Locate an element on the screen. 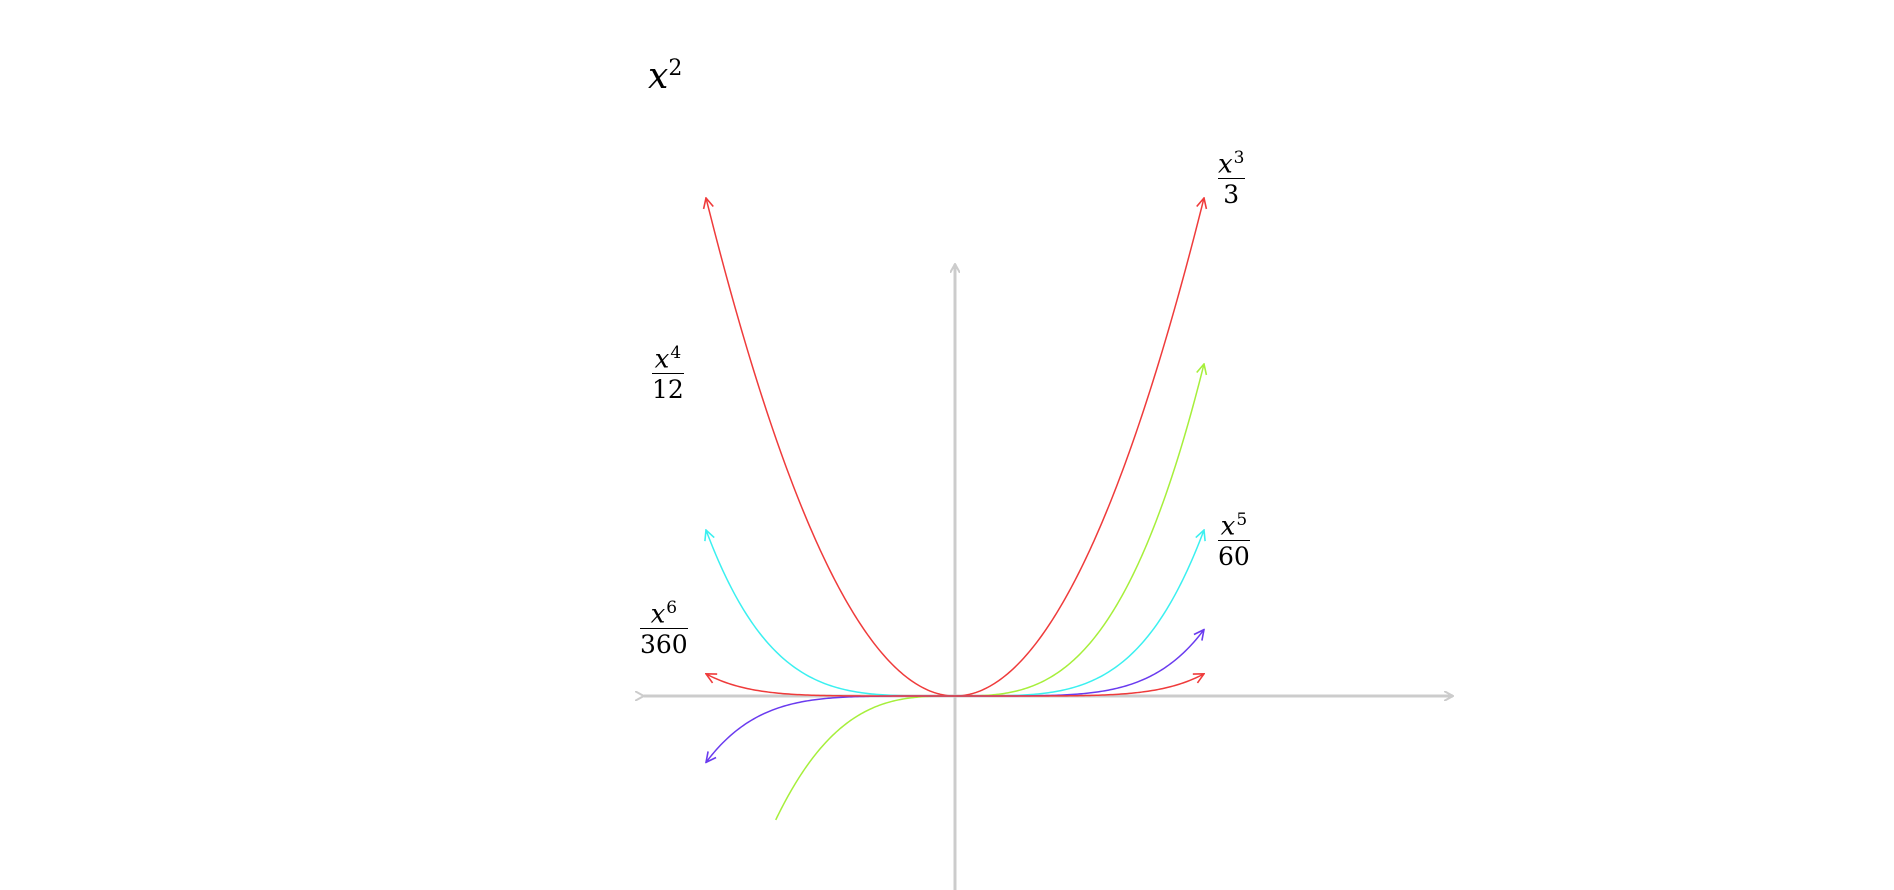 The width and height of the screenshot is (1894, 890). series-label-x2: x2 is located at coordinates (665, 76).